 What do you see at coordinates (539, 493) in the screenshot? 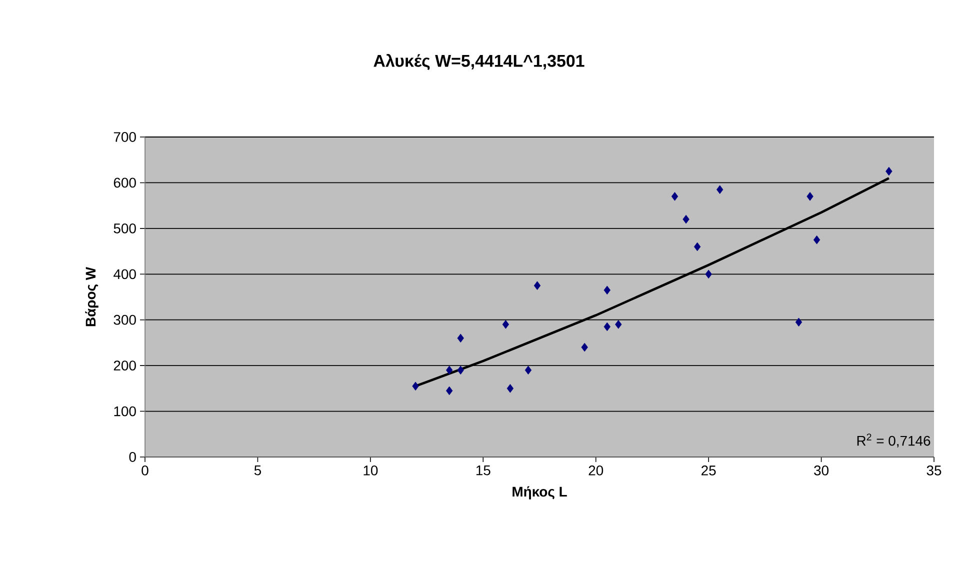
I see `x-axis-title: Μήκος L` at bounding box center [539, 493].